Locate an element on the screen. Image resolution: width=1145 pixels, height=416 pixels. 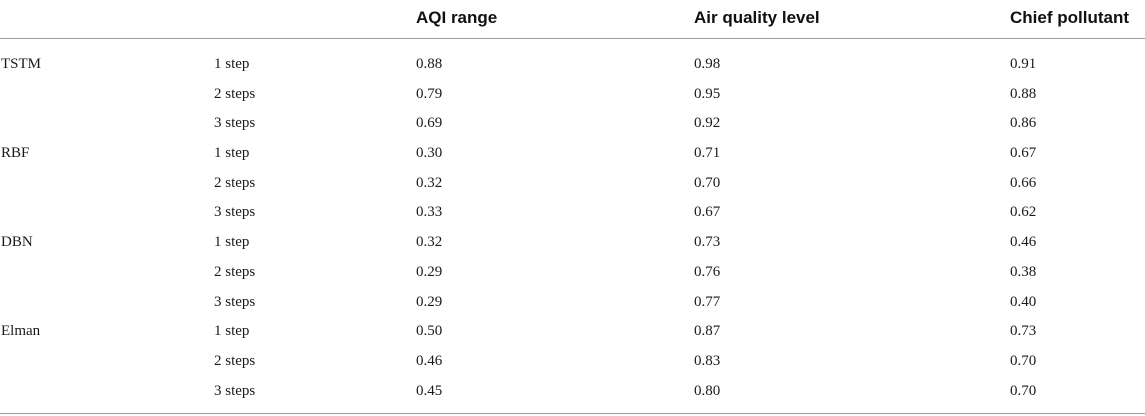
table-row: 2 steps 0.46 0.83 0.70 is located at coordinates (572, 362).